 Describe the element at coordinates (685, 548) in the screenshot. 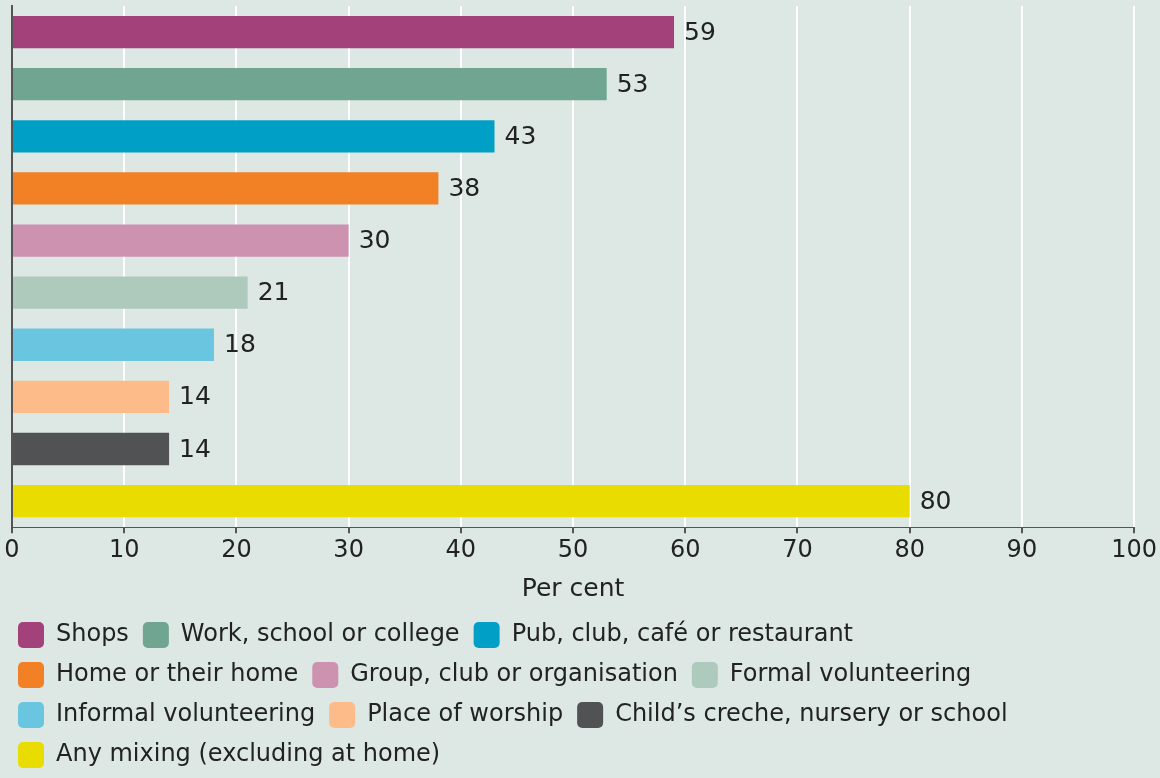

I see `x-tick-label: 60` at that location.